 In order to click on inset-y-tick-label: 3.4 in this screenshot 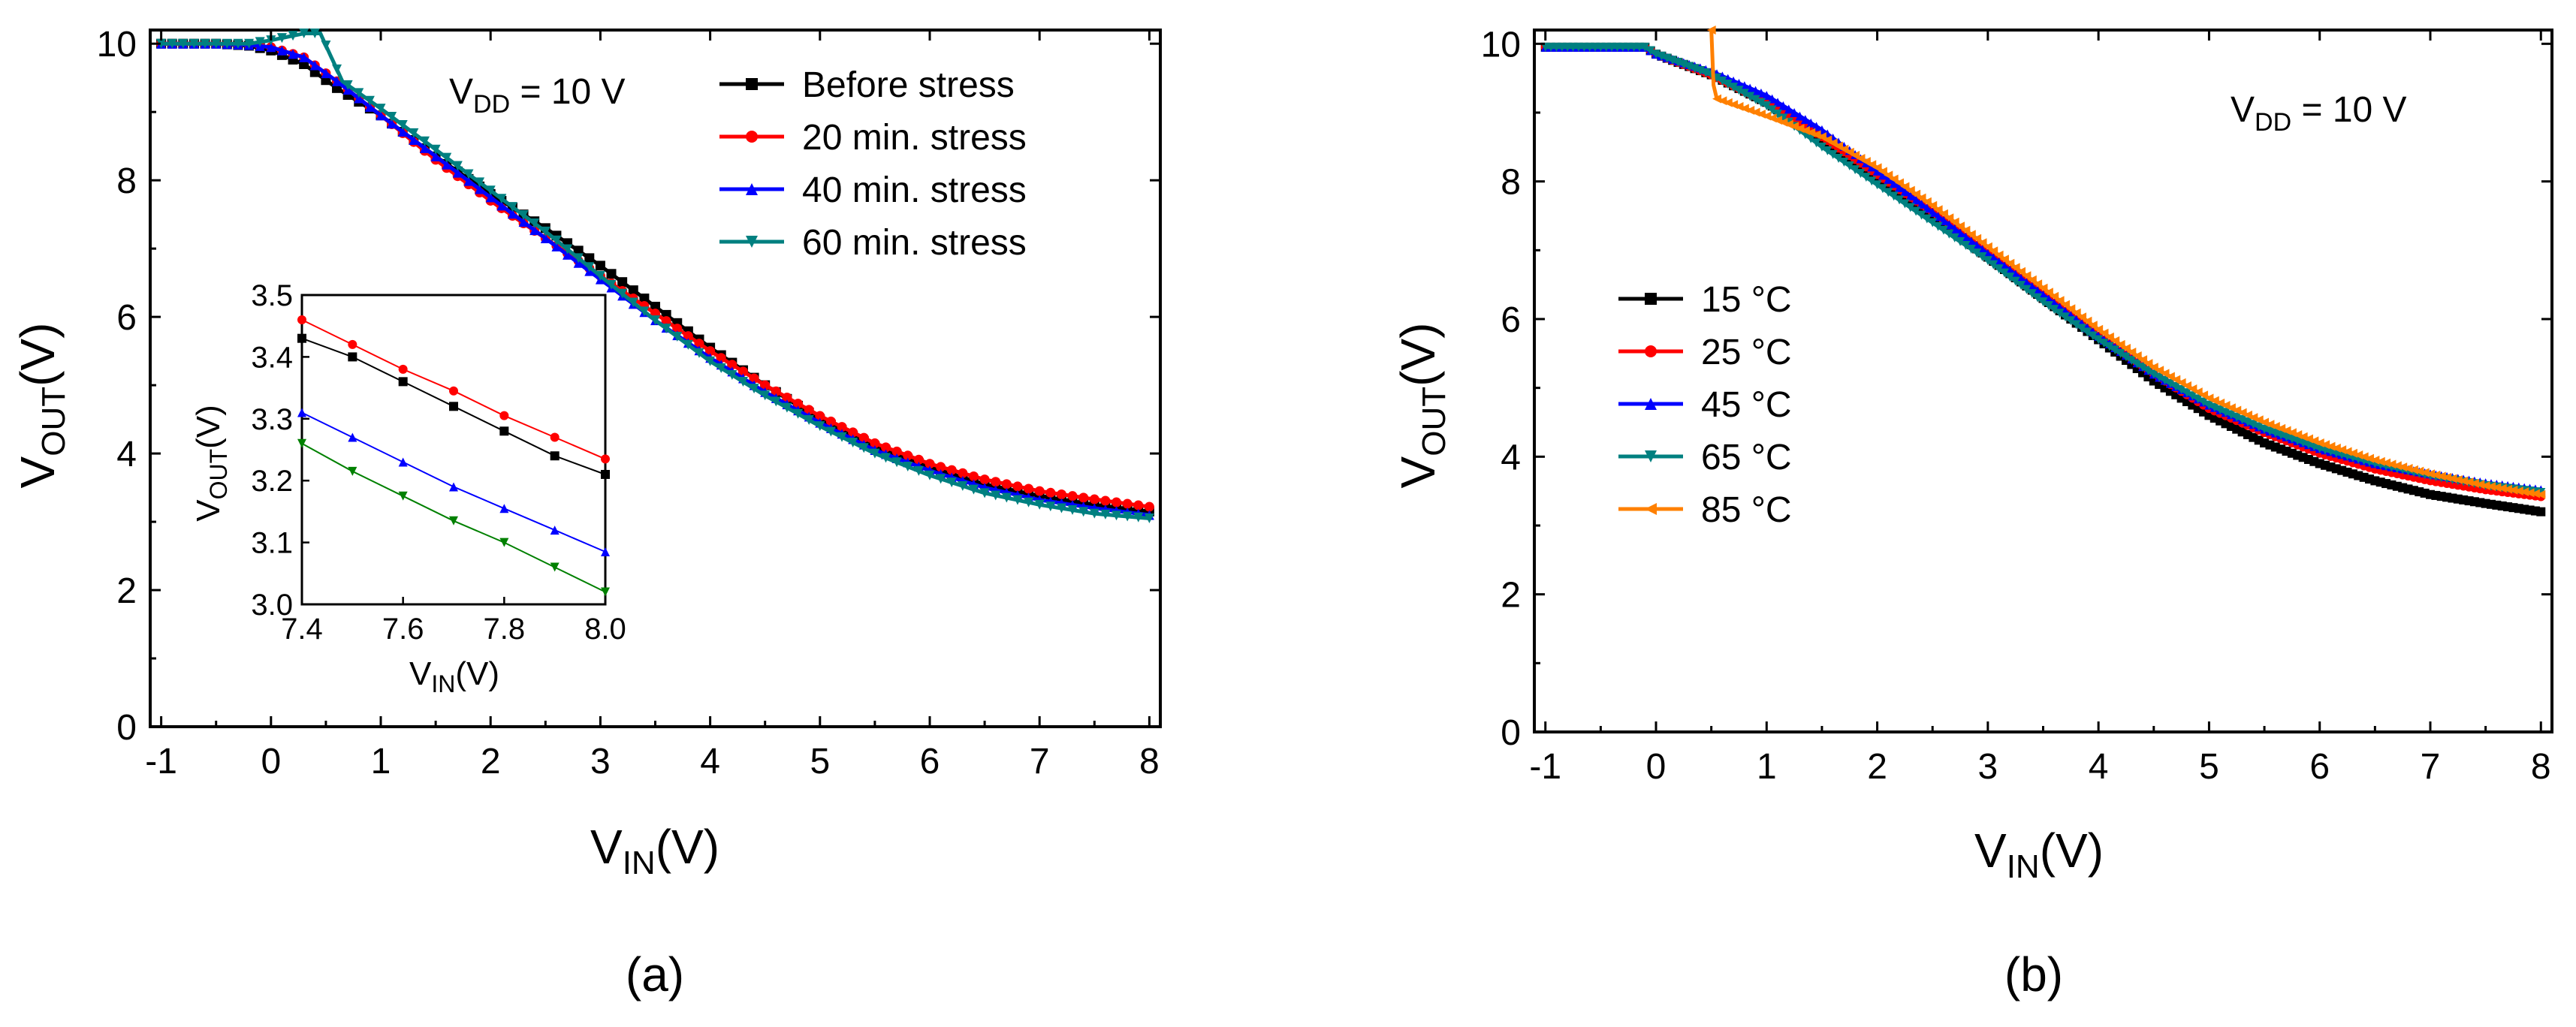, I will do `click(272, 357)`.